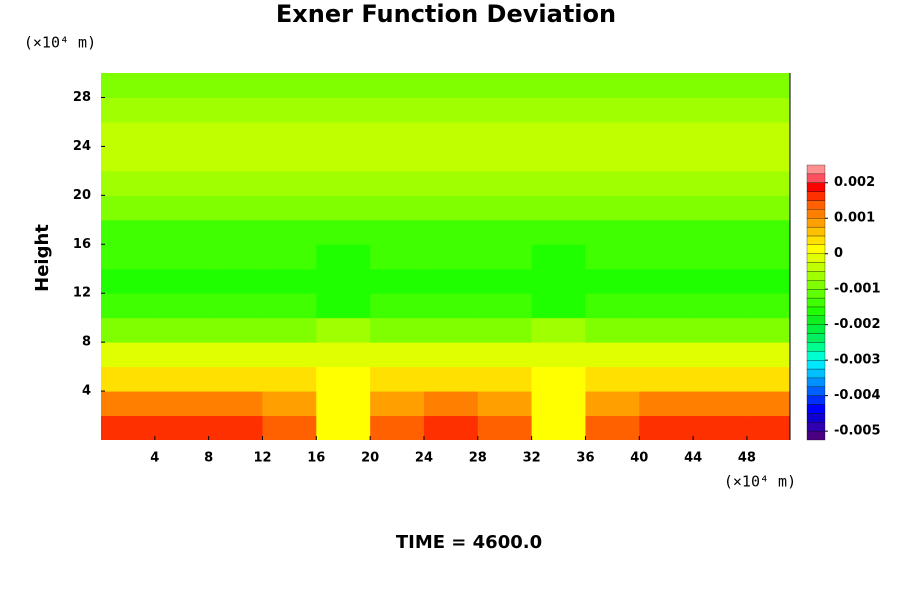 This screenshot has height=600, width=900. Describe the element at coordinates (760, 482) in the screenshot. I see `x-unit-label: (×10⁴ m)` at that location.